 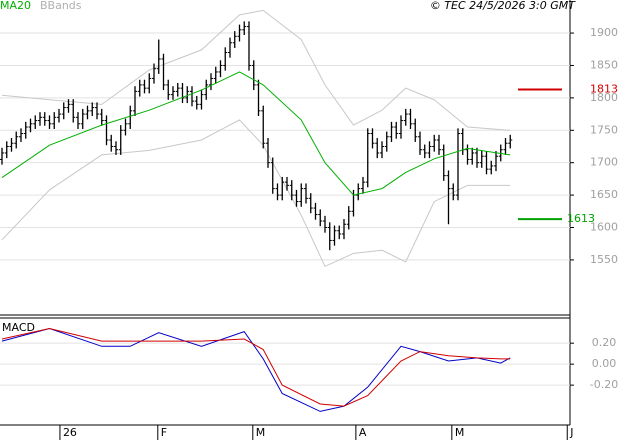 What do you see at coordinates (604, 32) in the screenshot?
I see `y-tick-label: 1900` at bounding box center [604, 32].